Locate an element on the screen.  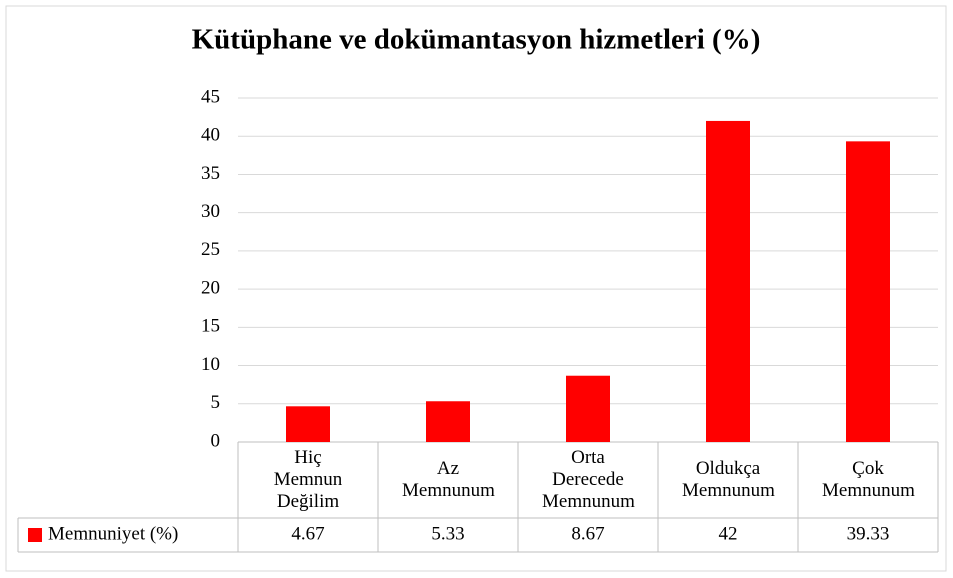
y-tick-label: 40 is located at coordinates (210, 135).